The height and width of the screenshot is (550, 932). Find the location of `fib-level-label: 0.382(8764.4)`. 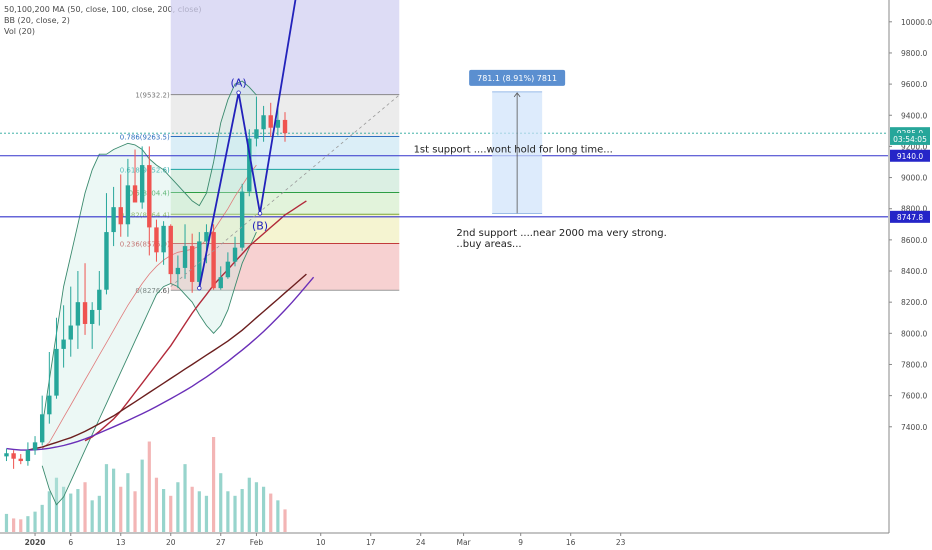

fib-level-label: 0.382(8764.4) is located at coordinates (145, 215).